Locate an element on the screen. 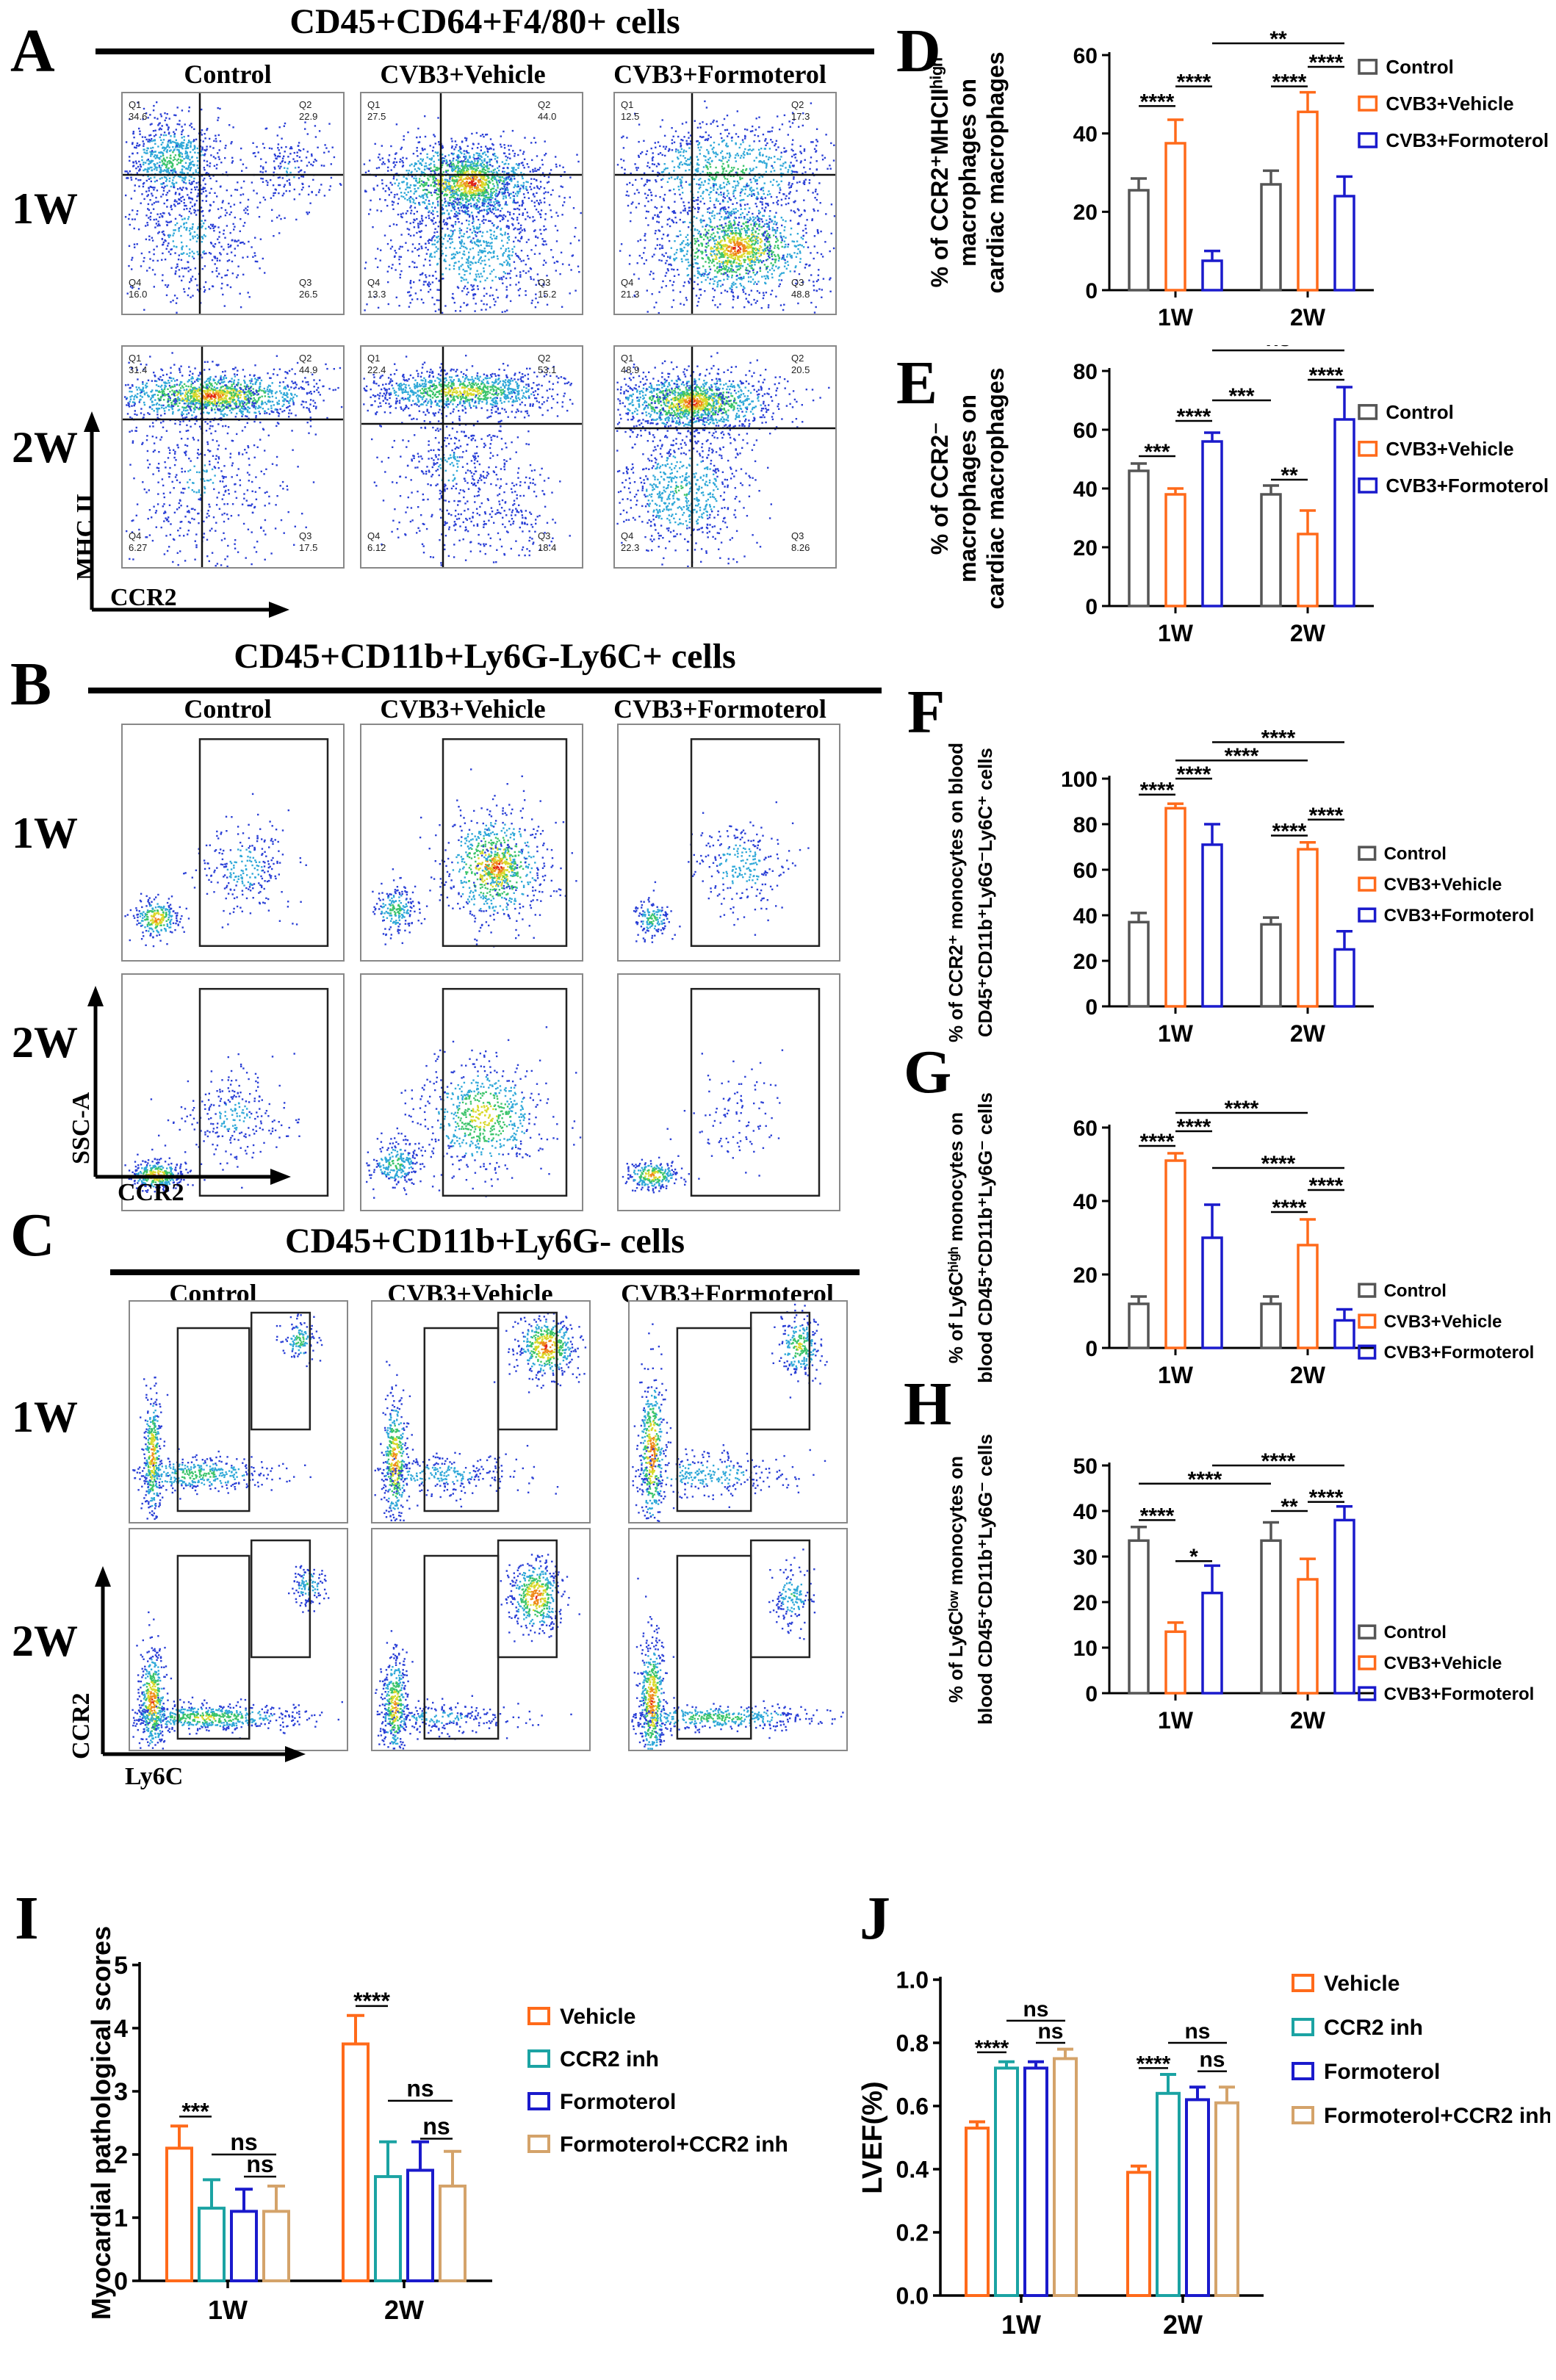 The width and height of the screenshot is (1556, 2380). panel-a-axis-arrows is located at coordinates (186, 515).